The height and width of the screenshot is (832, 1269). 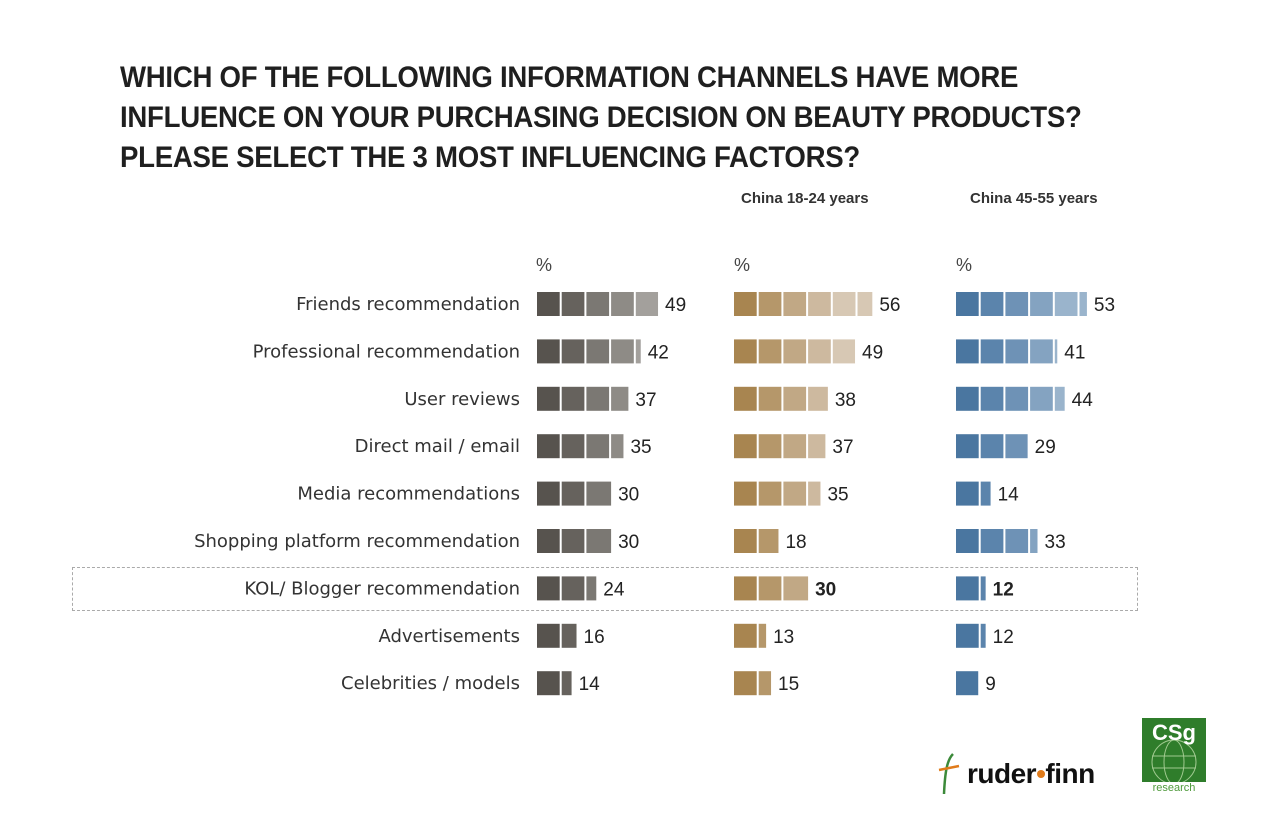 What do you see at coordinates (1015, 774) in the screenshot?
I see `ruder-finn-logo: ruder•finn` at bounding box center [1015, 774].